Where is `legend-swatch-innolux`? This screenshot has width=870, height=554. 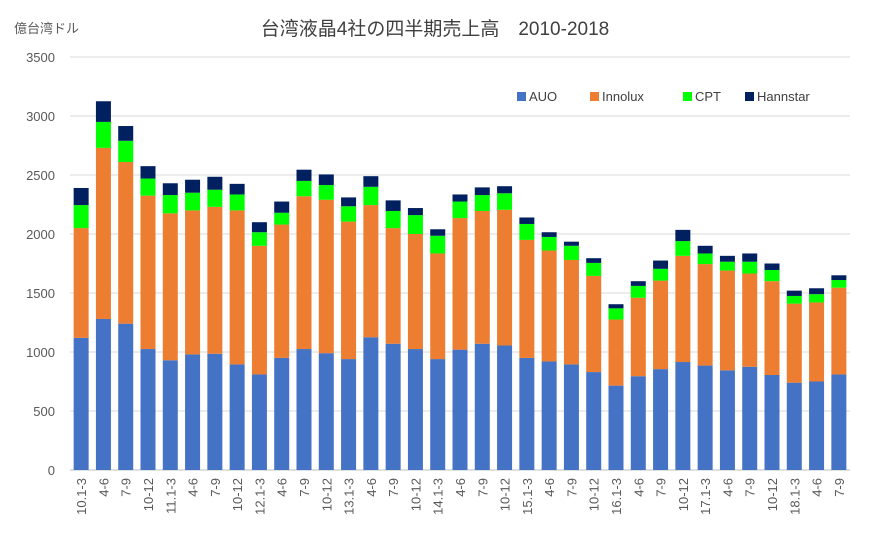 legend-swatch-innolux is located at coordinates (594, 96).